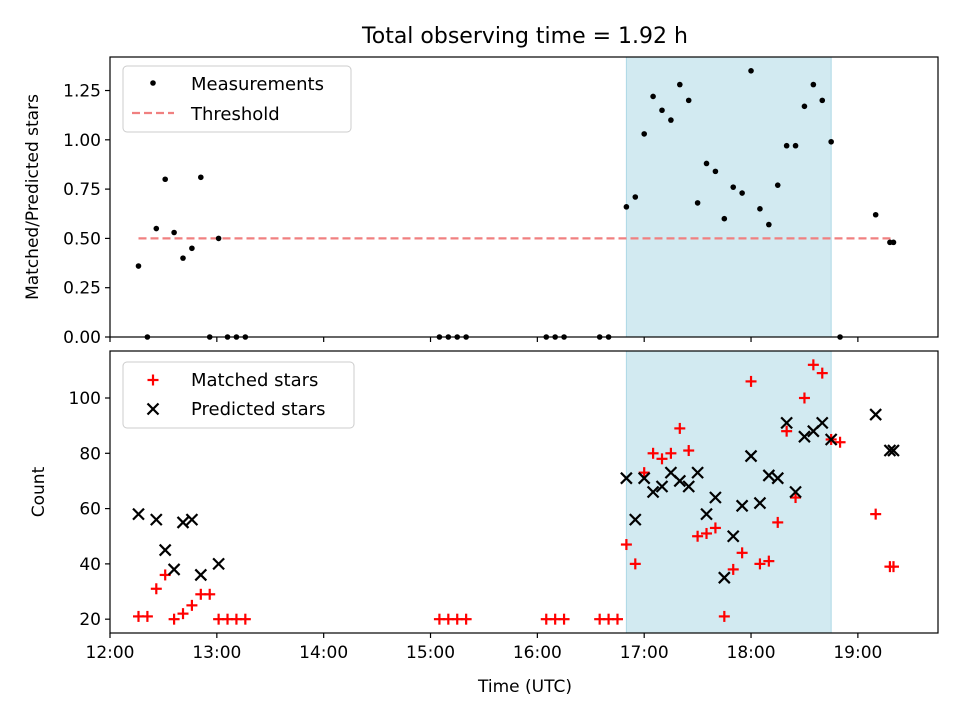 Image resolution: width=960 pixels, height=720 pixels. Describe the element at coordinates (524, 36) in the screenshot. I see `chart-title: Total observing time = 1.92 h` at that location.